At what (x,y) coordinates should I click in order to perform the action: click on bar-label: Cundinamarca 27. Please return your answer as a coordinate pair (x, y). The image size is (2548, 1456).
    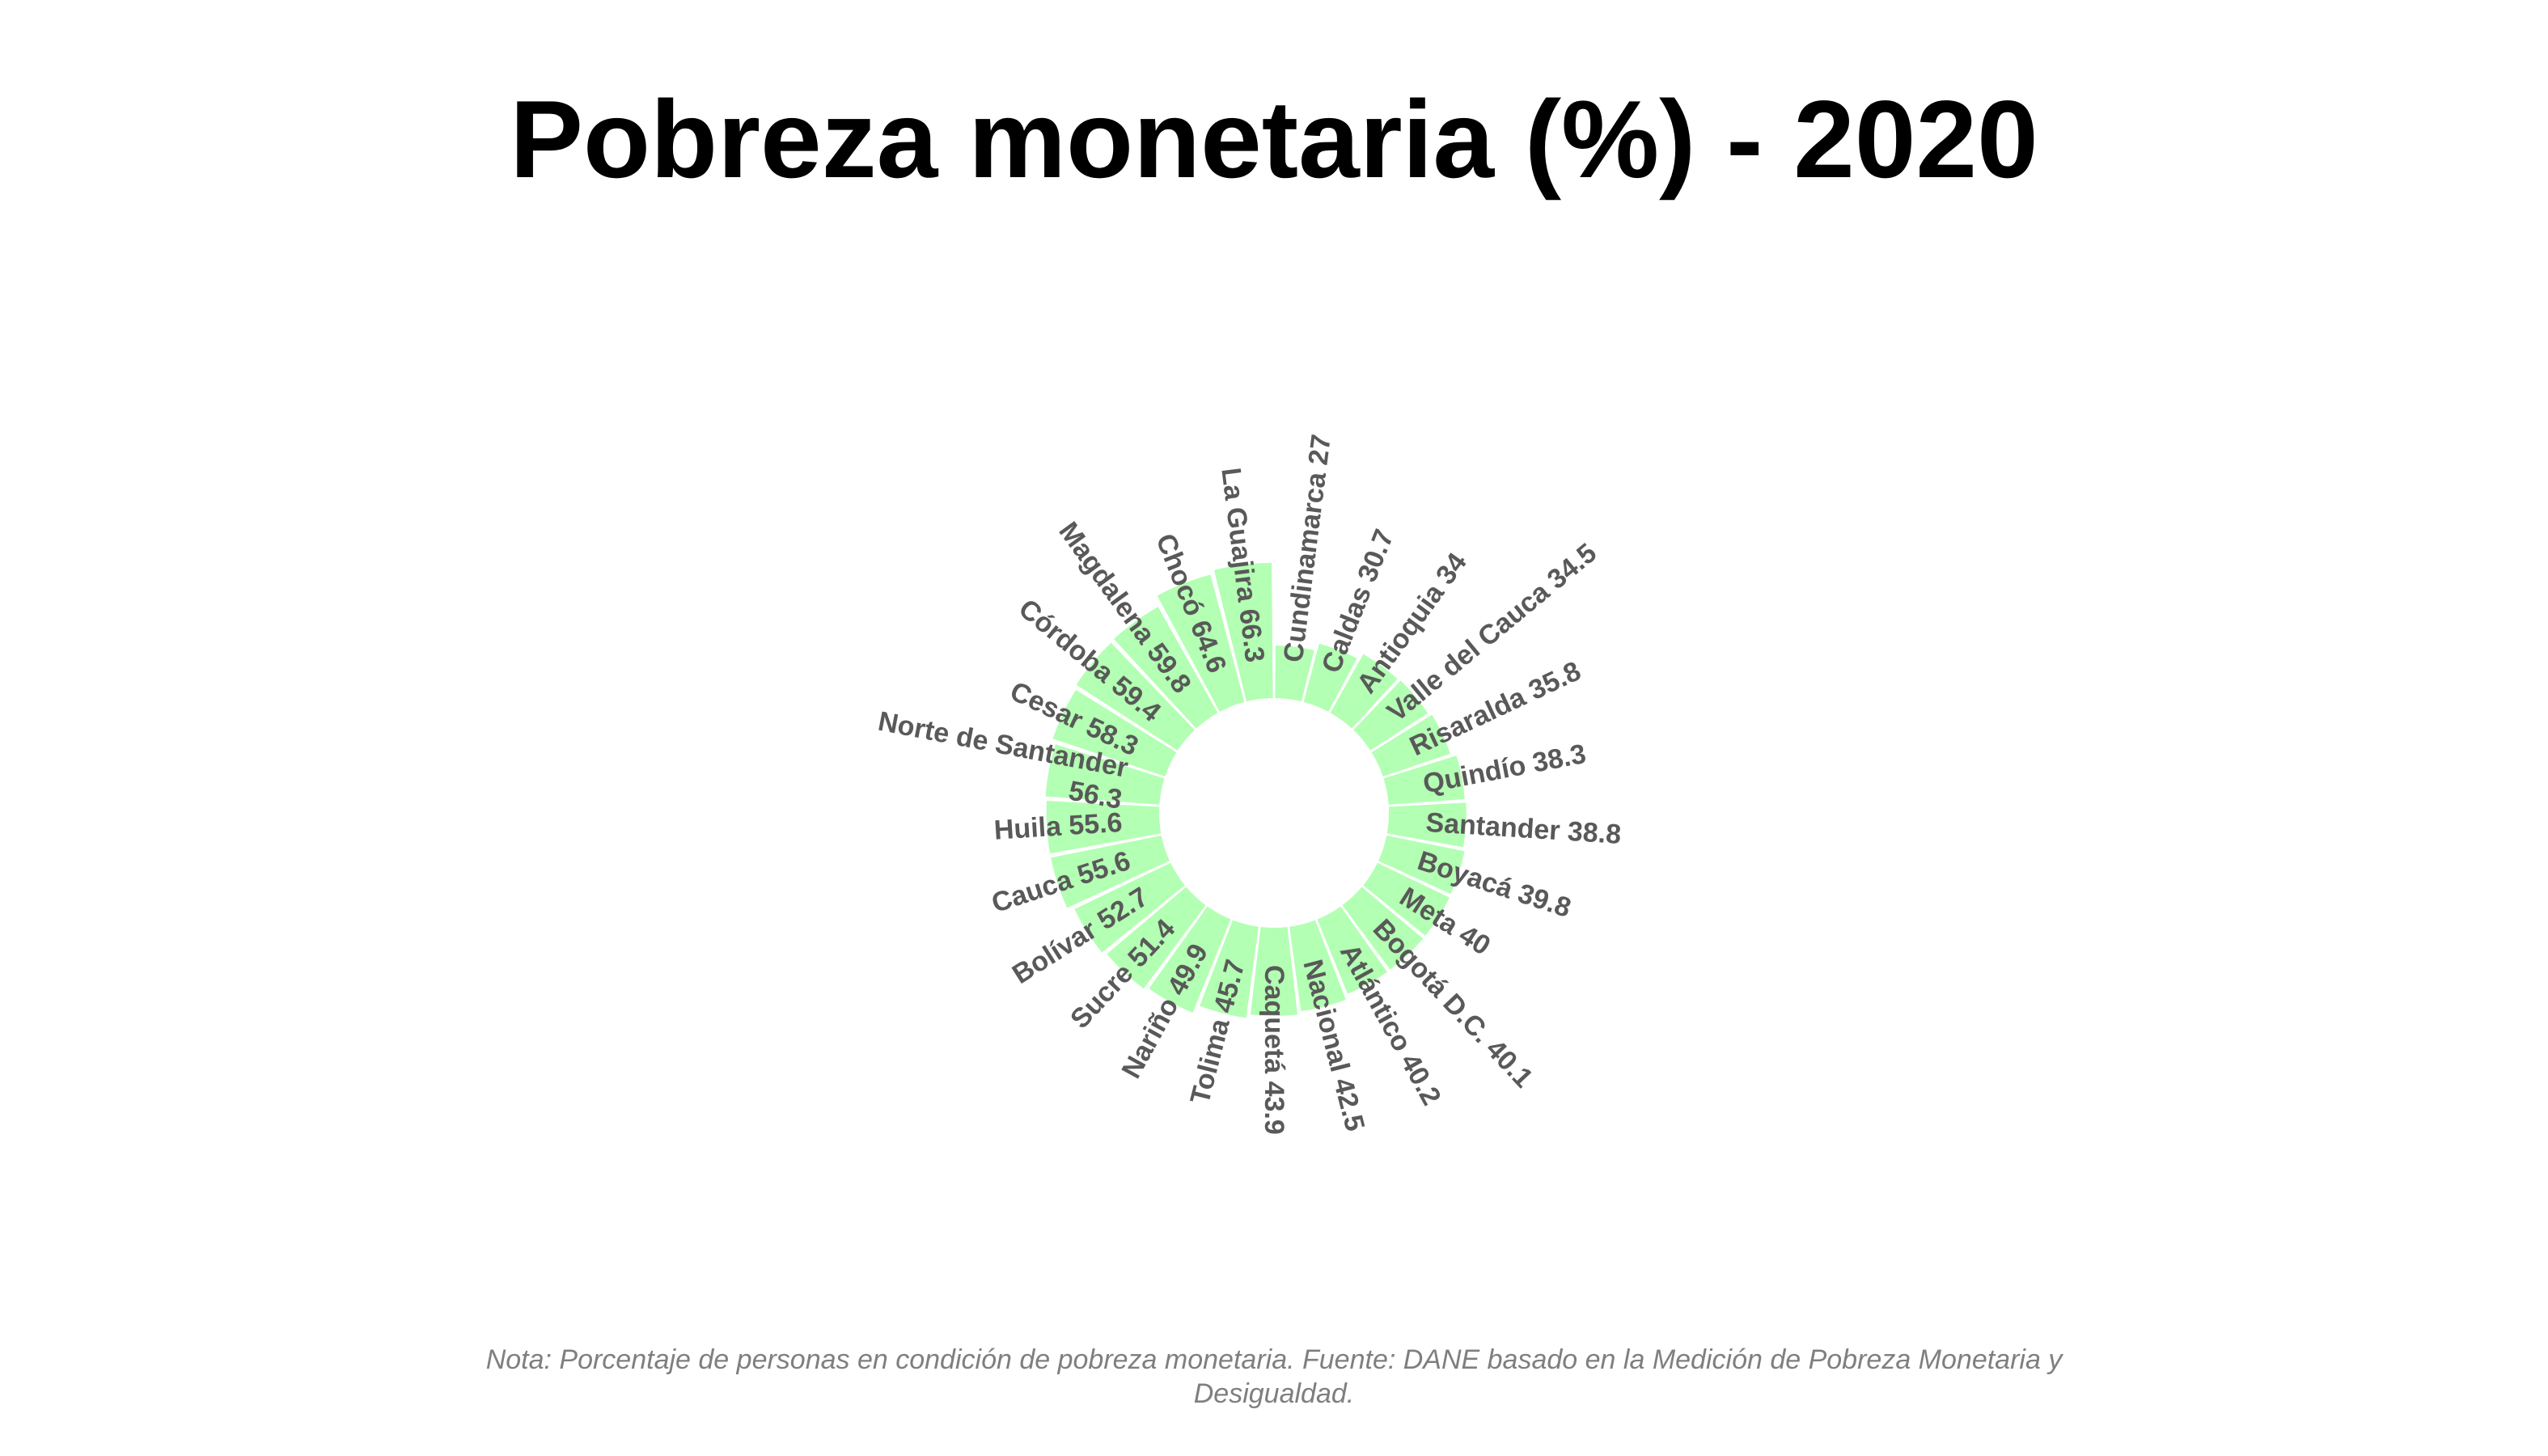
    Looking at the image, I should click on (1307, 548).